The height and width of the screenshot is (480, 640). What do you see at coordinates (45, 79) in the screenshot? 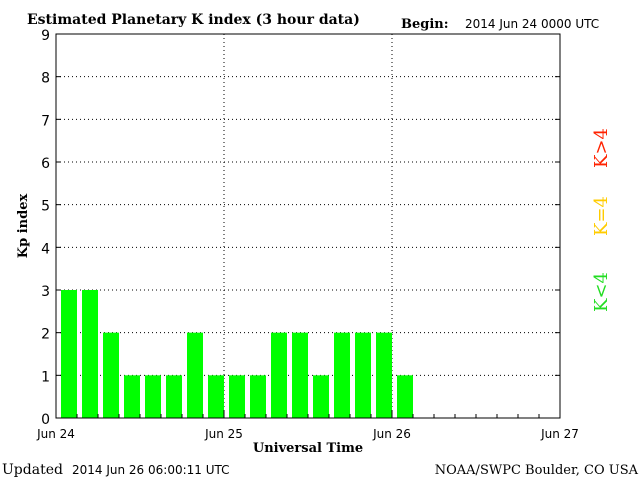
I see `y-tick-label: 8` at bounding box center [45, 79].